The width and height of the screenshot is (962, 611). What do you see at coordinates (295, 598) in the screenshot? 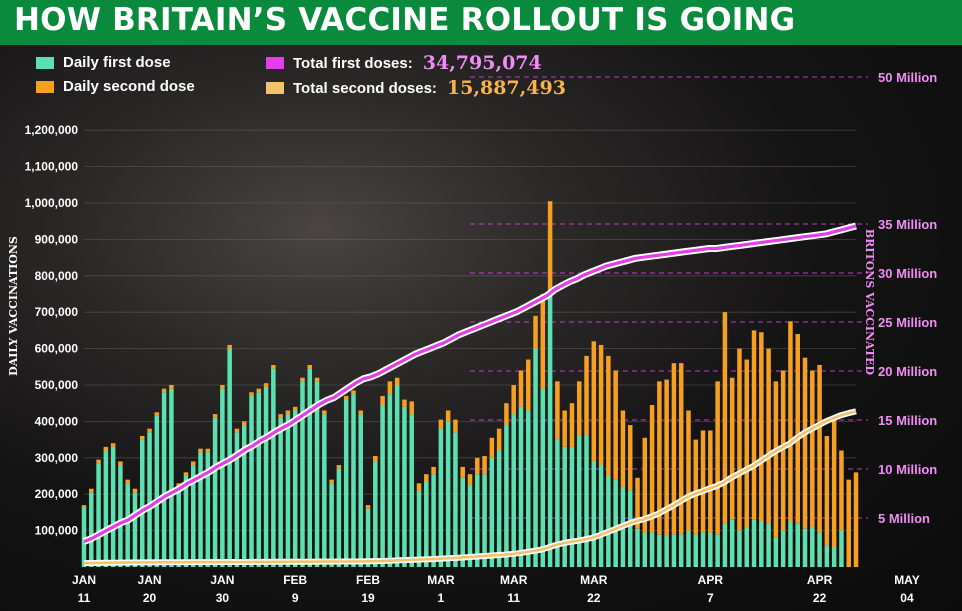
I see `x-tick-label-day: 9` at bounding box center [295, 598].